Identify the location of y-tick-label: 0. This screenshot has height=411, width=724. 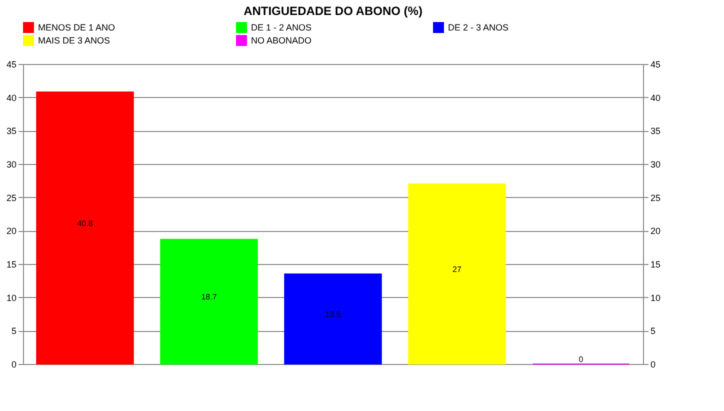
(13, 365).